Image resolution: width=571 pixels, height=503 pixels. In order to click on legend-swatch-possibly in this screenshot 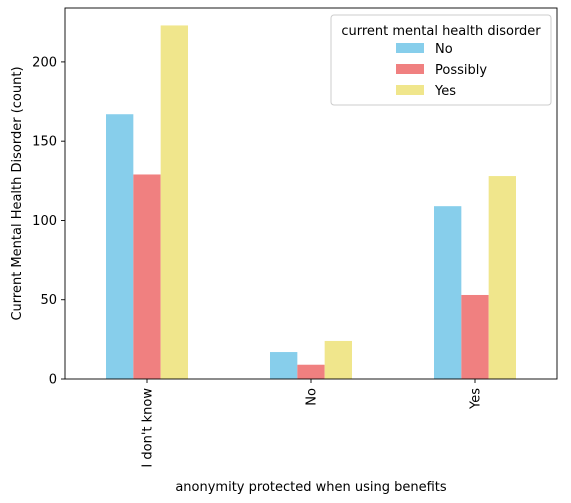, I will do `click(410, 69)`.